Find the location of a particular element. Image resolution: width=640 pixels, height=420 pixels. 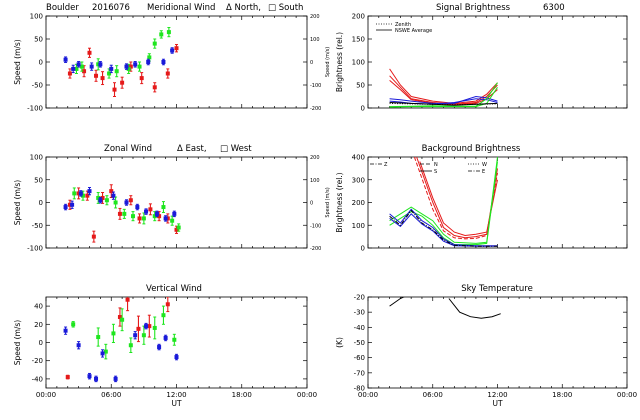

x-tick-label: 12:00 is located at coordinates (497, 395).